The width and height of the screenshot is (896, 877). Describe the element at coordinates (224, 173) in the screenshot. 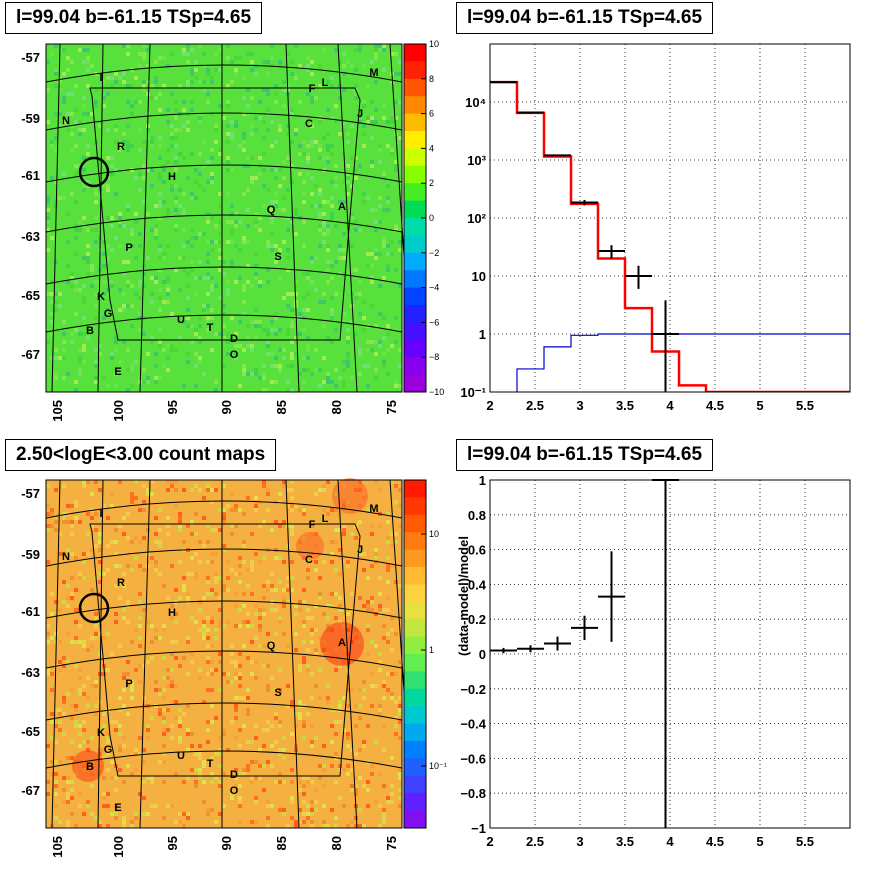

I see `parallel-line` at that location.